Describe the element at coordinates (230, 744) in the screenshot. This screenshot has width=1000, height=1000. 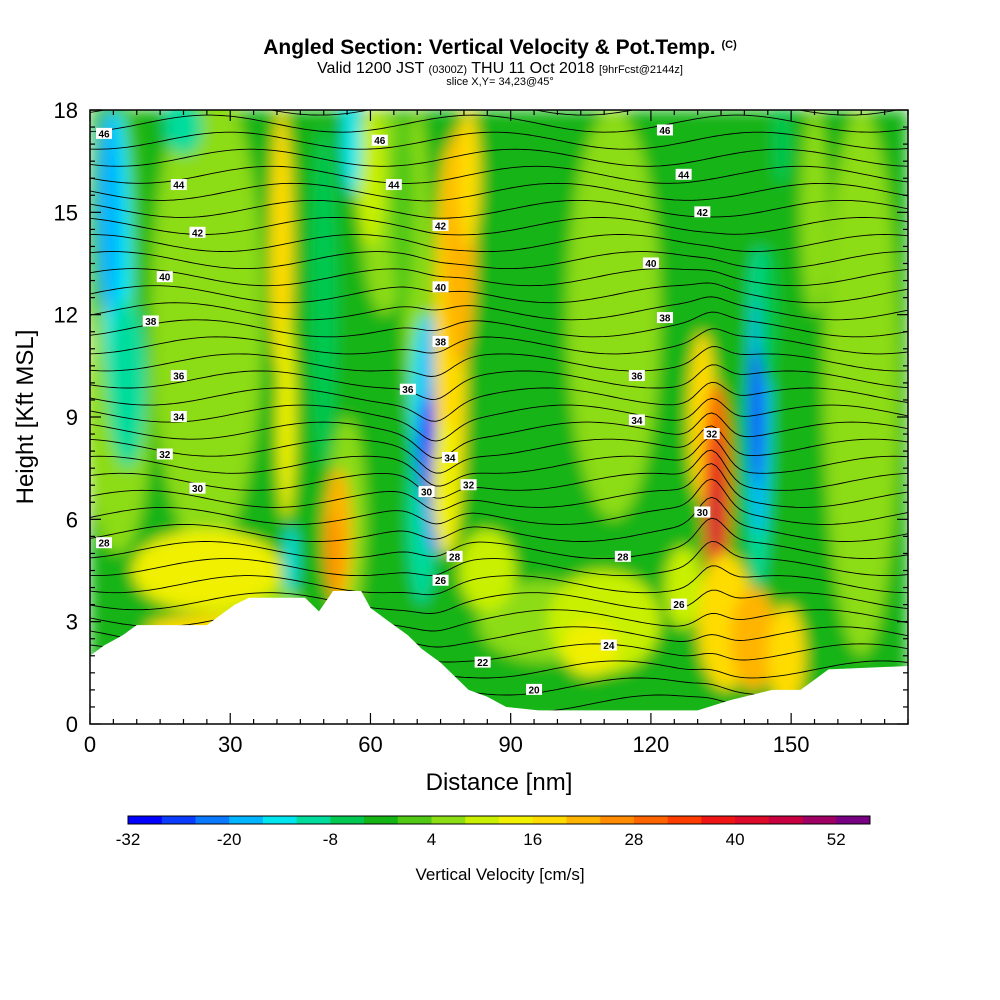
I see `x-tick-label: 30` at that location.